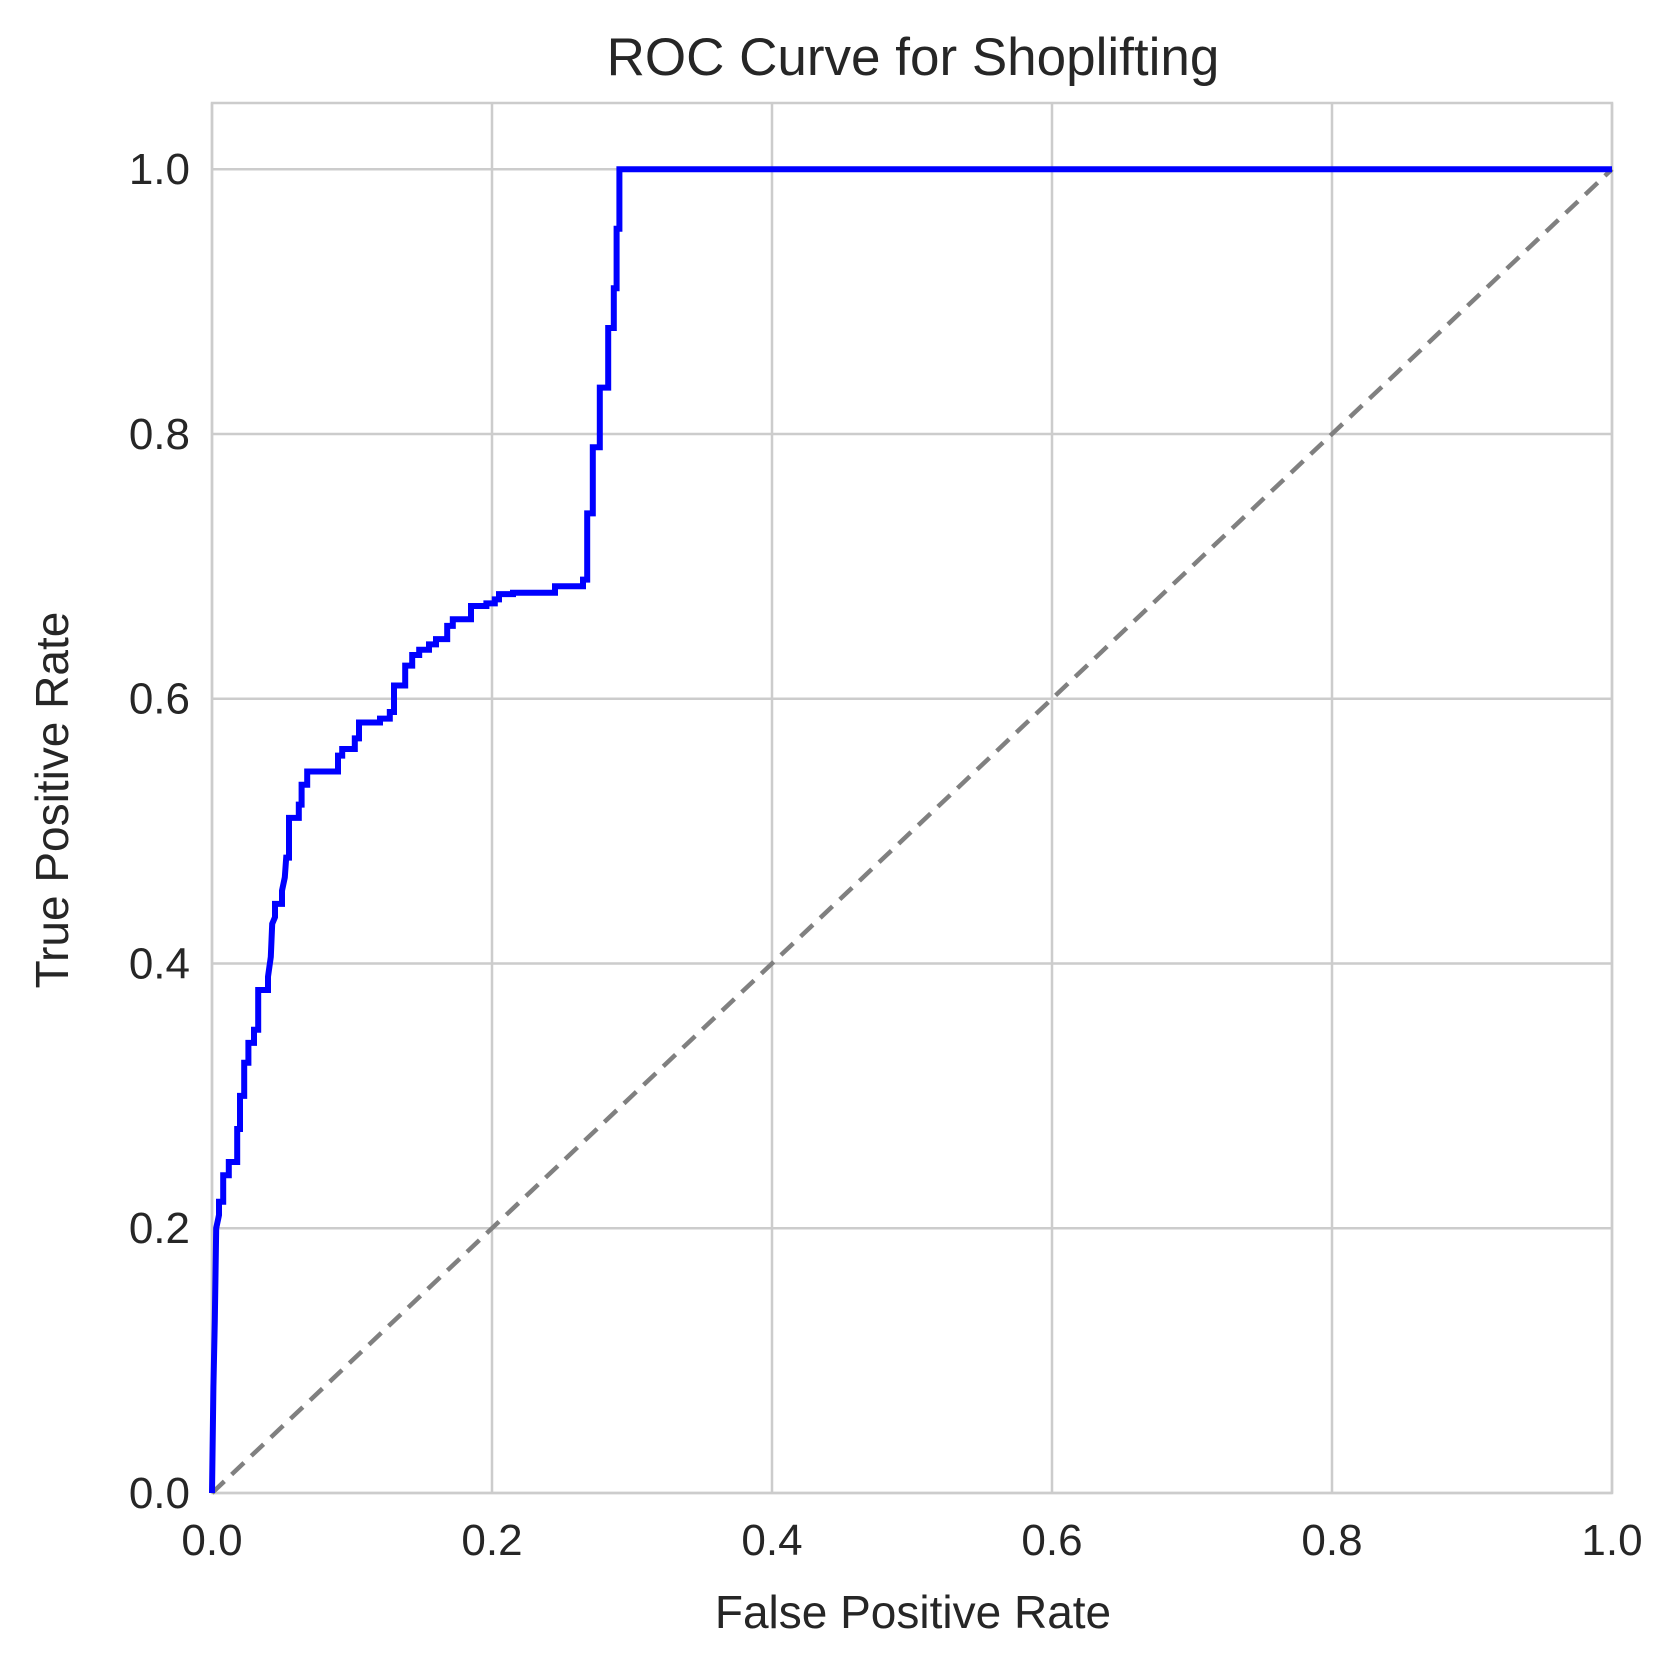  I want to click on x-tick-label: 0.6, so click(1051, 1540).